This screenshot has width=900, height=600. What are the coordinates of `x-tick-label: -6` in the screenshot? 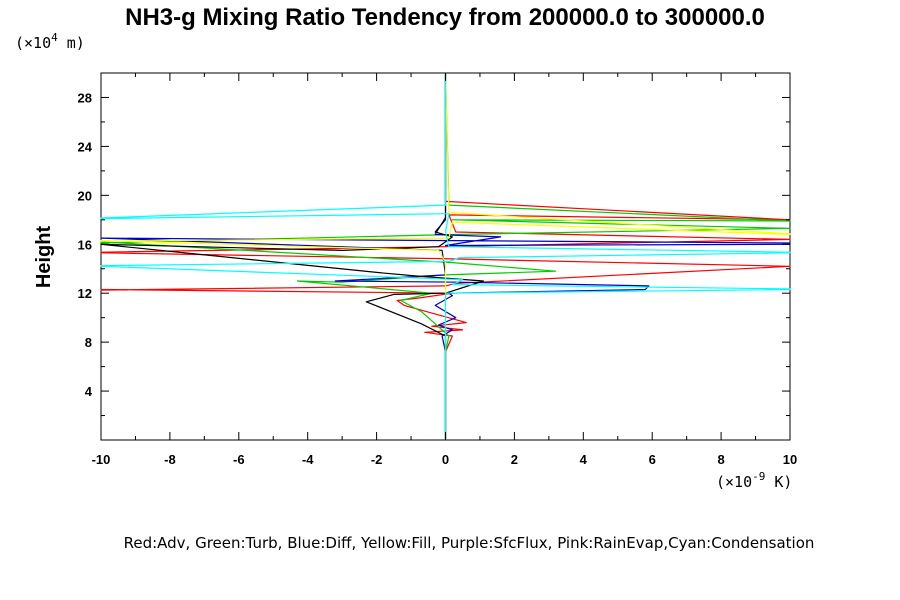 It's located at (239, 459).